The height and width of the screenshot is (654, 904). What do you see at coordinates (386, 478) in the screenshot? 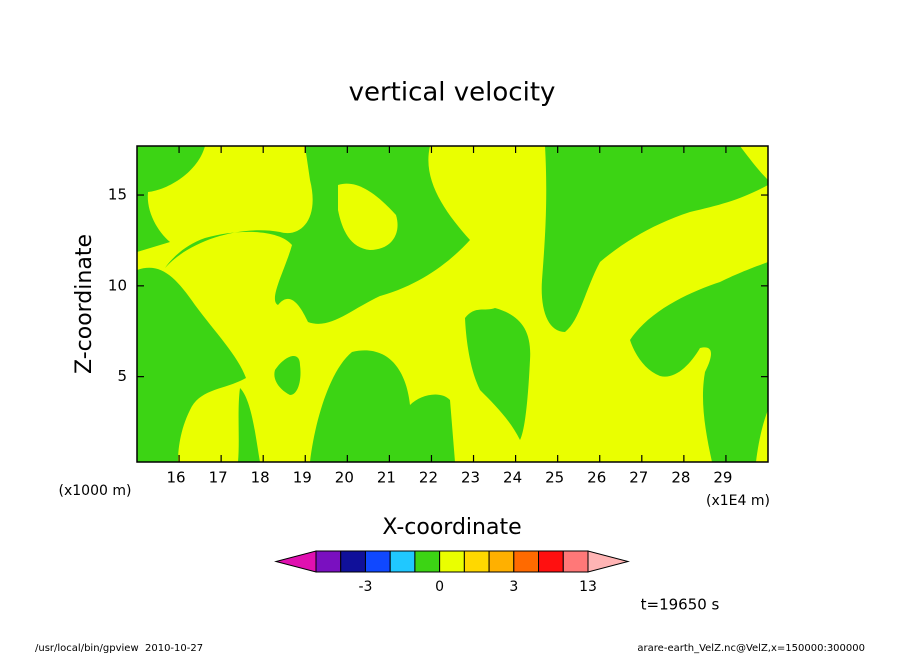
I see `x-tick-label: 21` at bounding box center [386, 478].